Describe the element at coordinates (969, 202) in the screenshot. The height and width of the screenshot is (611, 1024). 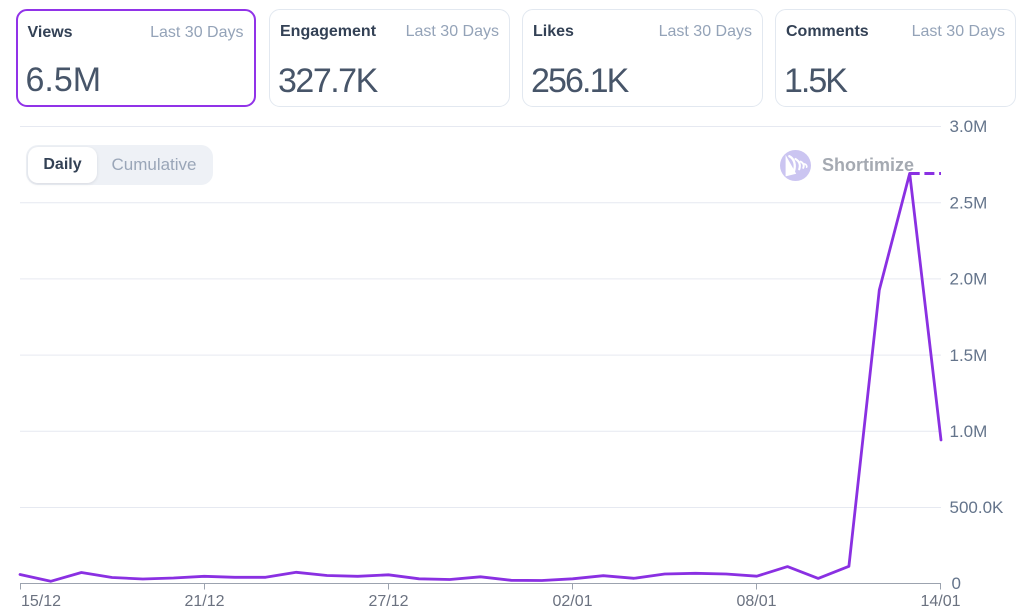
I see `svg-text: 2.5M` at that location.